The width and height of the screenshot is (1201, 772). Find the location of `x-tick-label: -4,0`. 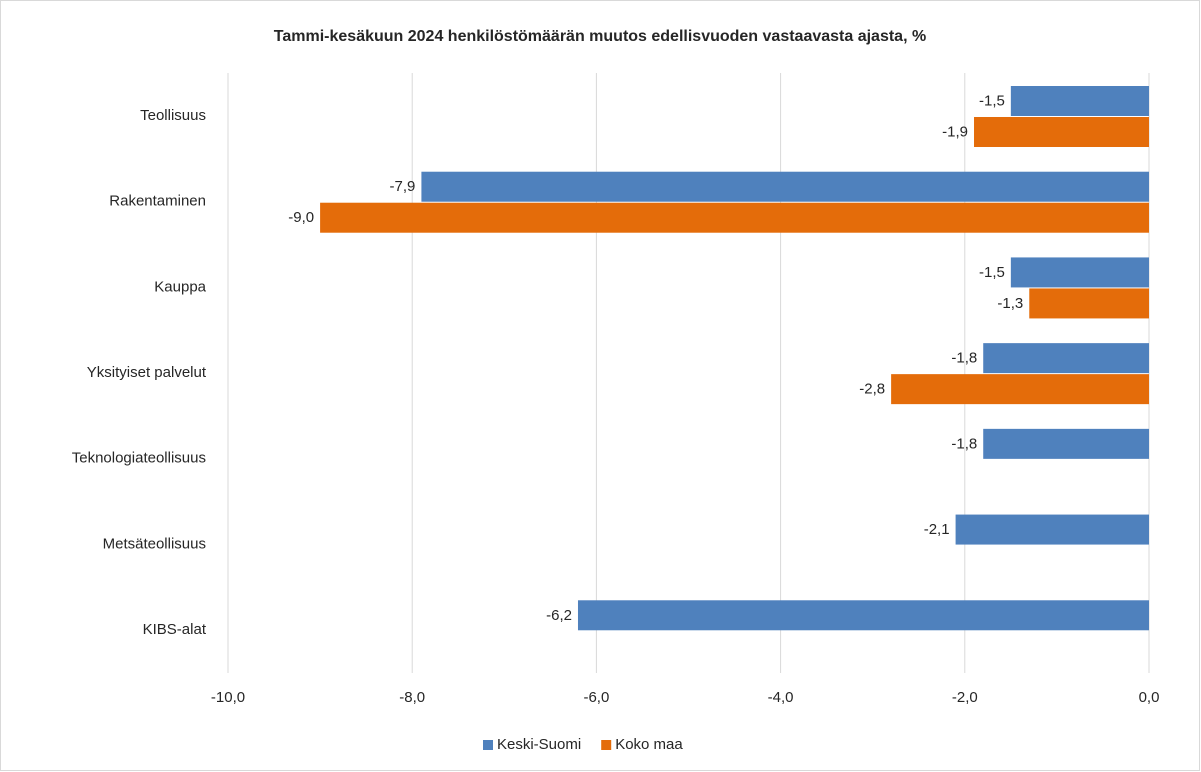

x-tick-label: -4,0 is located at coordinates (781, 697).